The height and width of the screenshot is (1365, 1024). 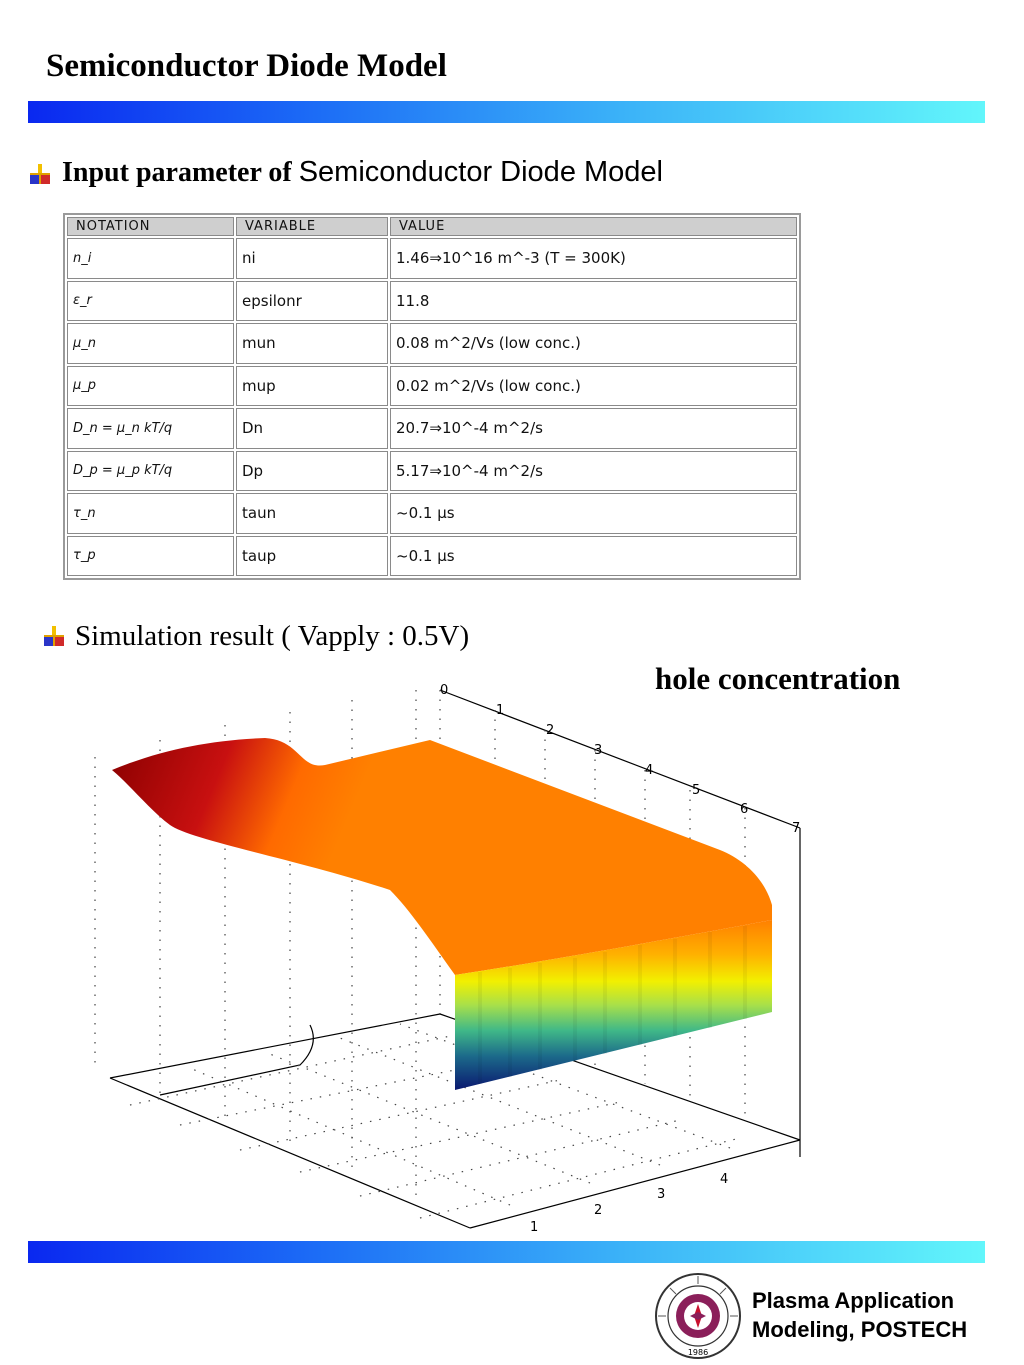 What do you see at coordinates (593, 343) in the screenshot?
I see `value-cell: 0.08 m^2/Vs (low conc.)` at bounding box center [593, 343].